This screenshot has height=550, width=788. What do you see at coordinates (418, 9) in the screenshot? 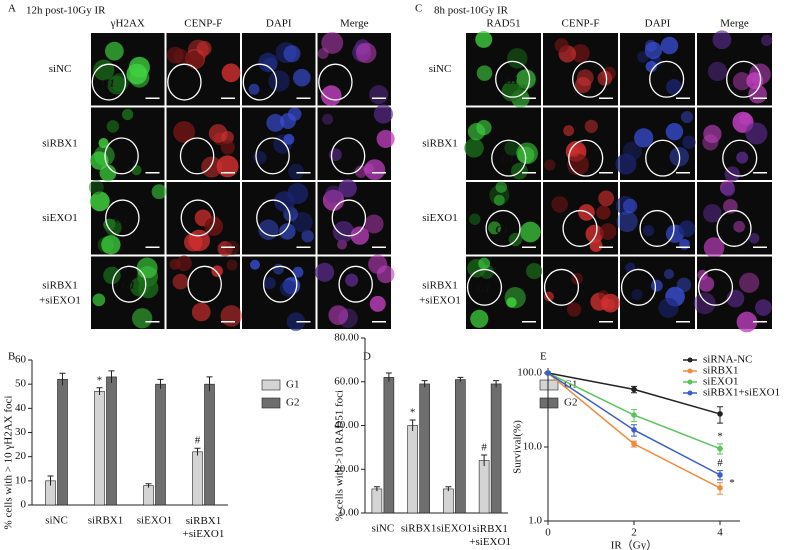
I see `panel-label: C` at bounding box center [418, 9].